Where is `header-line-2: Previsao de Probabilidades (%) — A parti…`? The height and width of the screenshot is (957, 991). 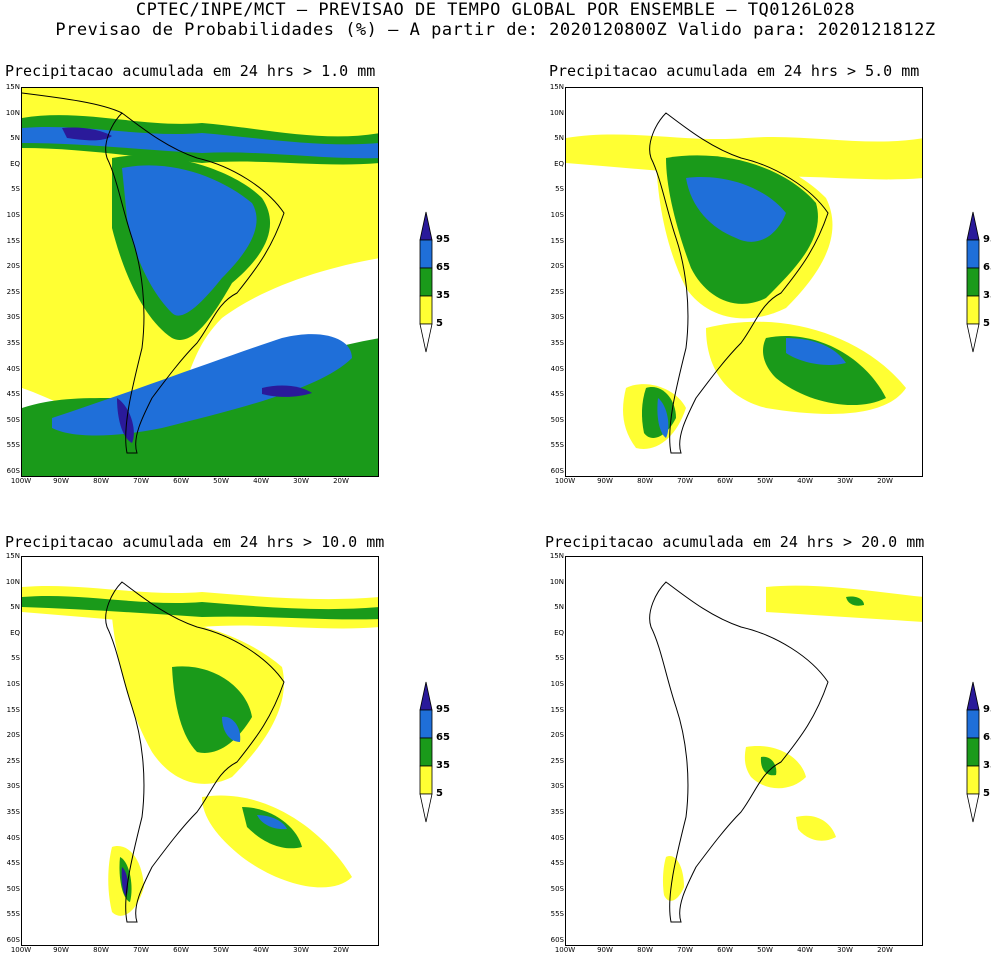
header-line-2: Previsao de Probabilidades (%) — A parti… is located at coordinates (495, 30).